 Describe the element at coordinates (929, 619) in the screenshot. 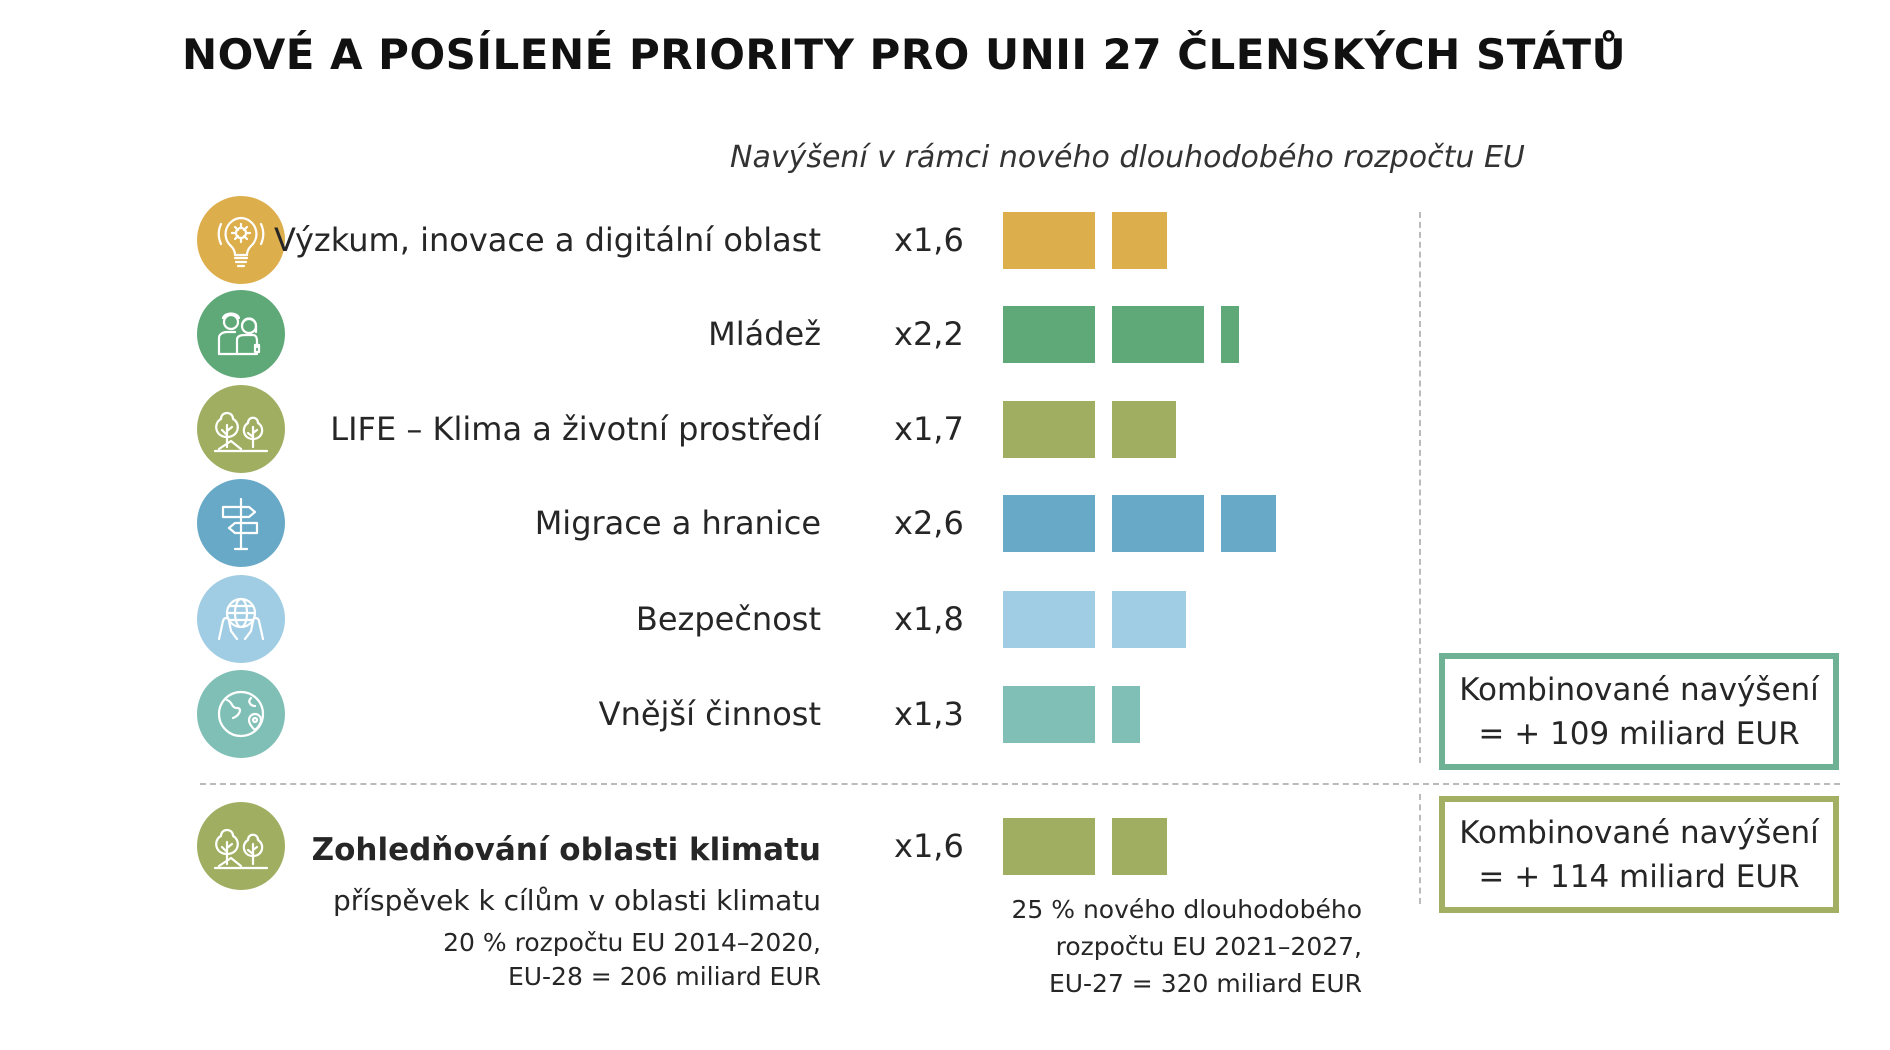

I see `data-label: x1,8` at that location.